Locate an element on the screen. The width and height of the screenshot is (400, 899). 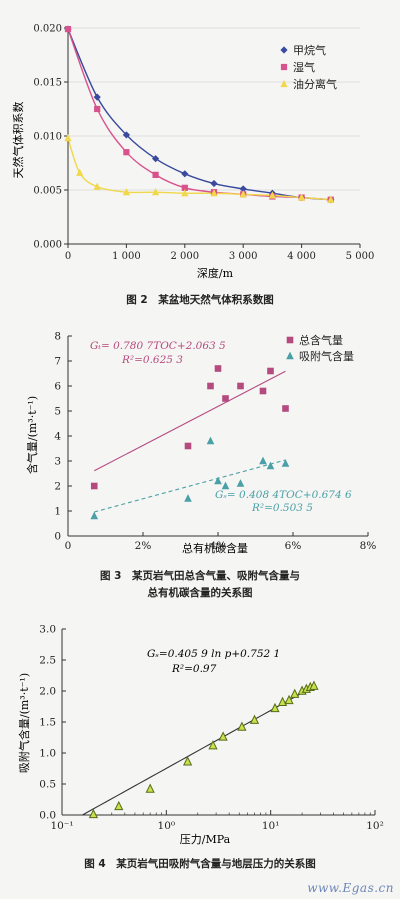
figure-3-r2-ads: R²=0.503 5 is located at coordinates (282, 508).